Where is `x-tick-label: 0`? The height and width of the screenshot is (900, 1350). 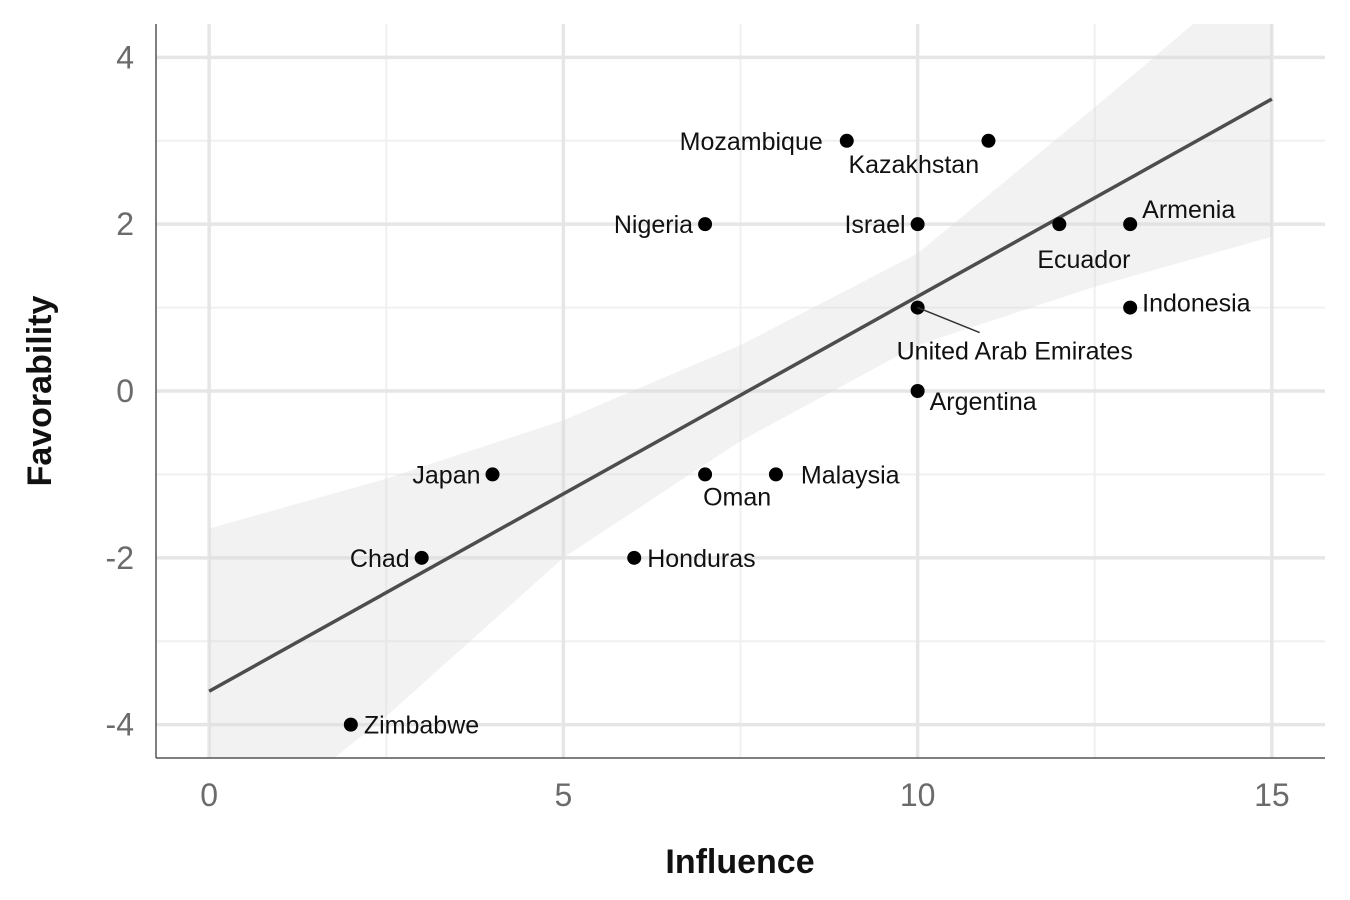 x-tick-label: 0 is located at coordinates (209, 795).